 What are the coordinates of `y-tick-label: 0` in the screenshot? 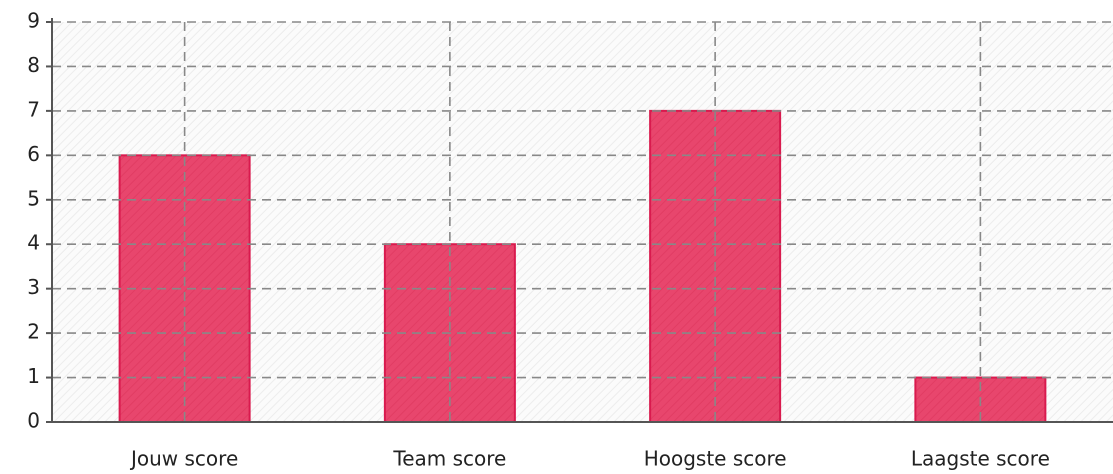 It's located at (33, 421).